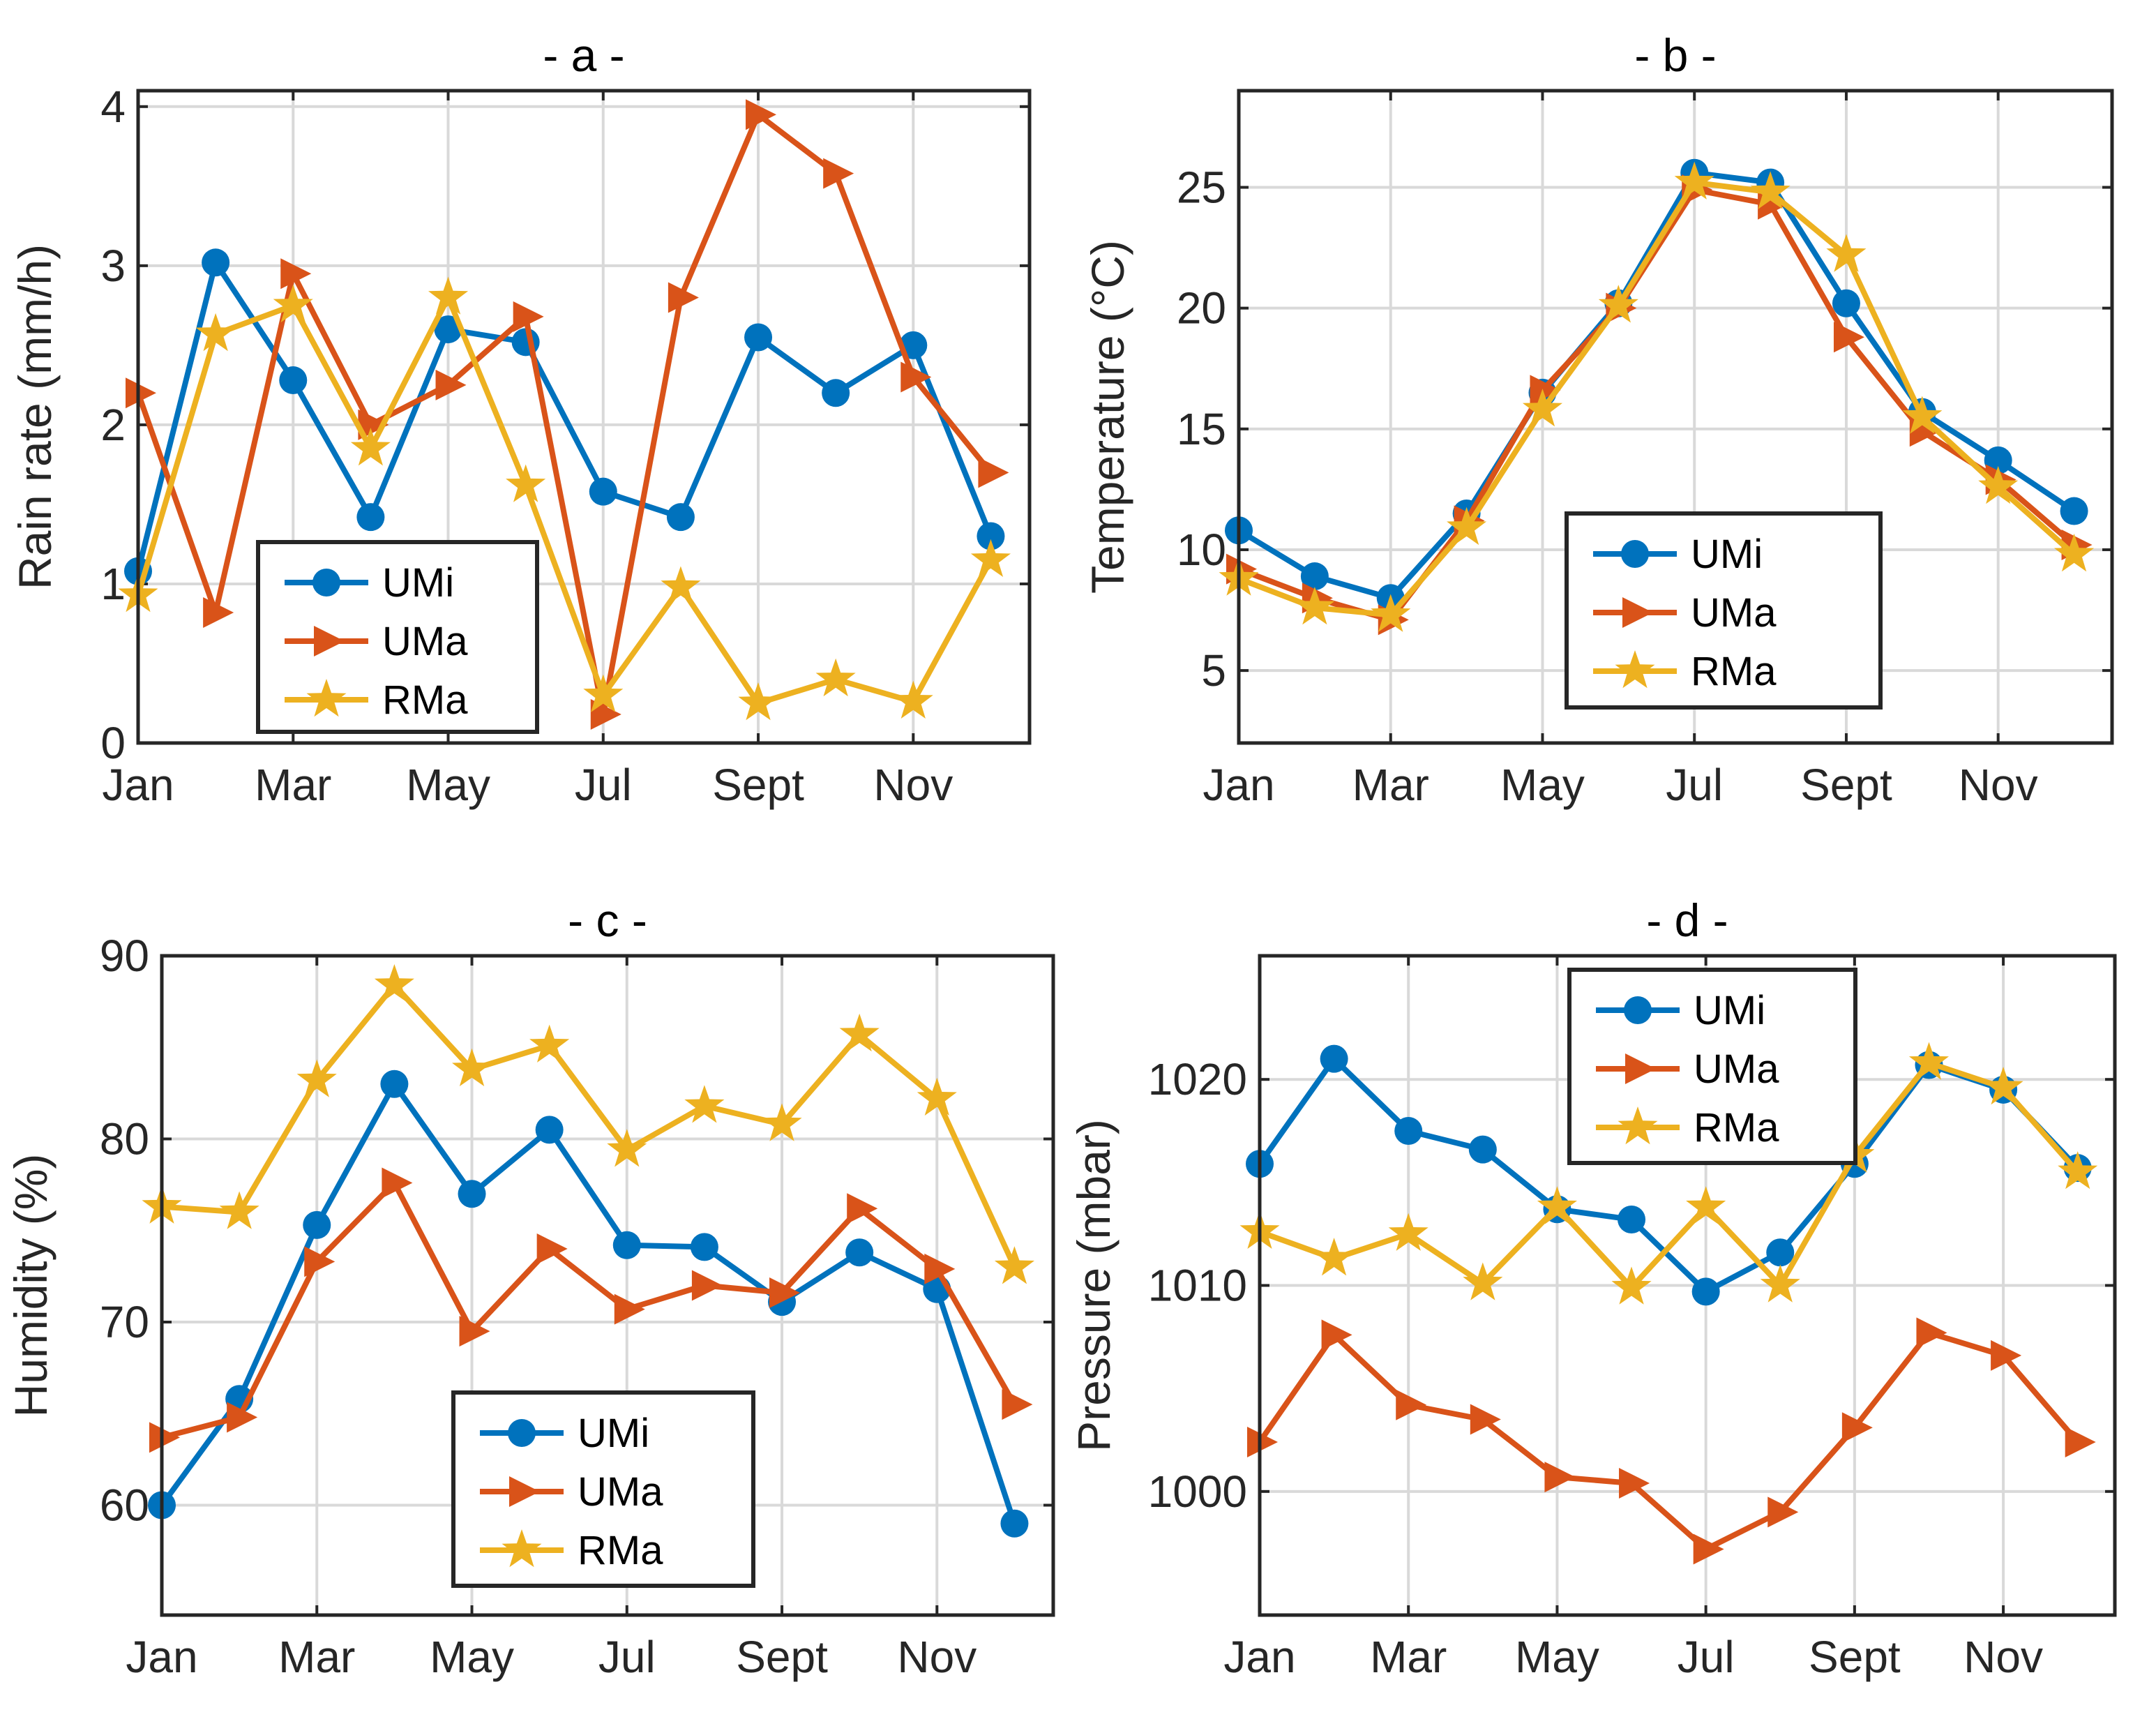 This screenshot has width=2156, height=1726. Describe the element at coordinates (1201, 188) in the screenshot. I see `y-tick-label: 25` at that location.